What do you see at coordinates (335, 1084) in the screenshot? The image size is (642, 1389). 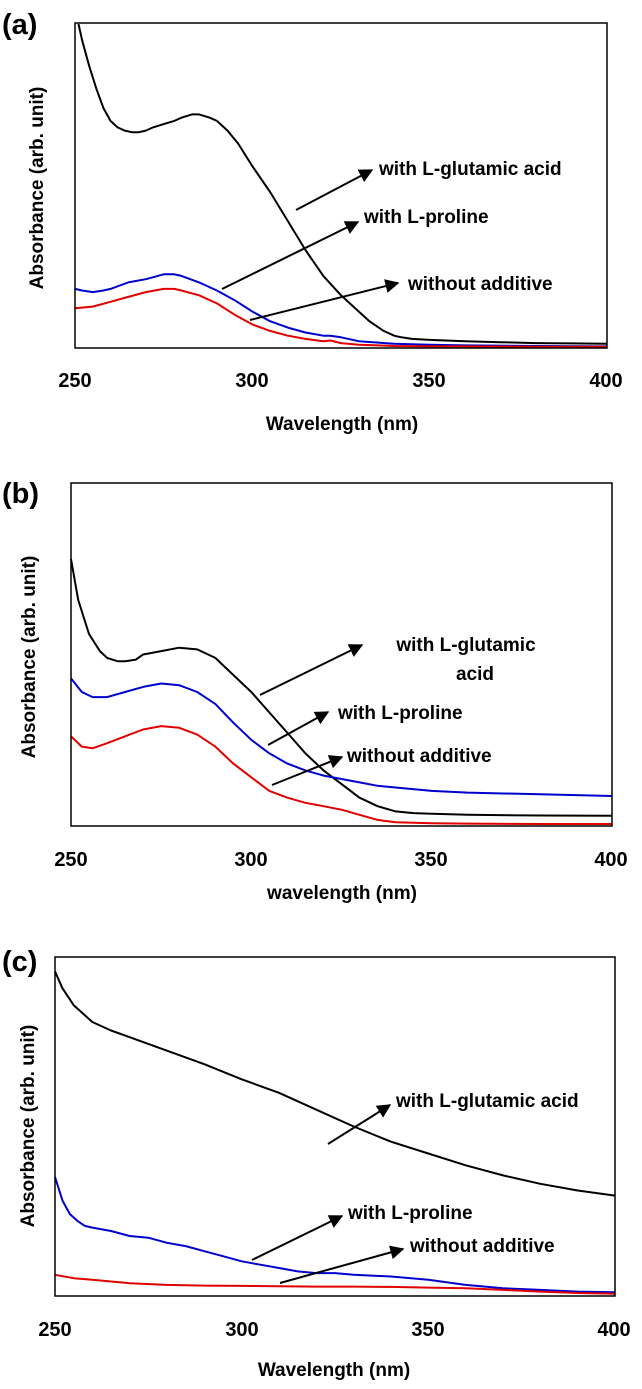 I see `series-line-glutamic-acid` at bounding box center [335, 1084].